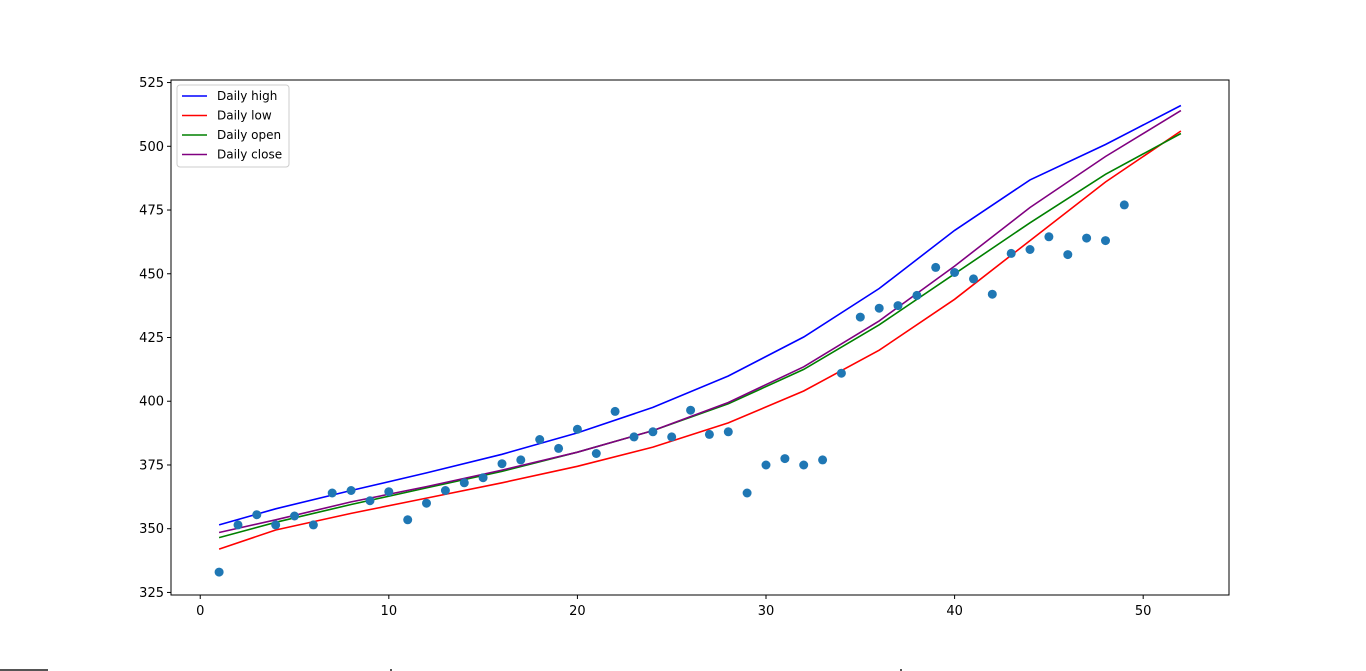 The width and height of the screenshot is (1366, 671). What do you see at coordinates (249, 135) in the screenshot?
I see `legend-label: Daily open` at bounding box center [249, 135].